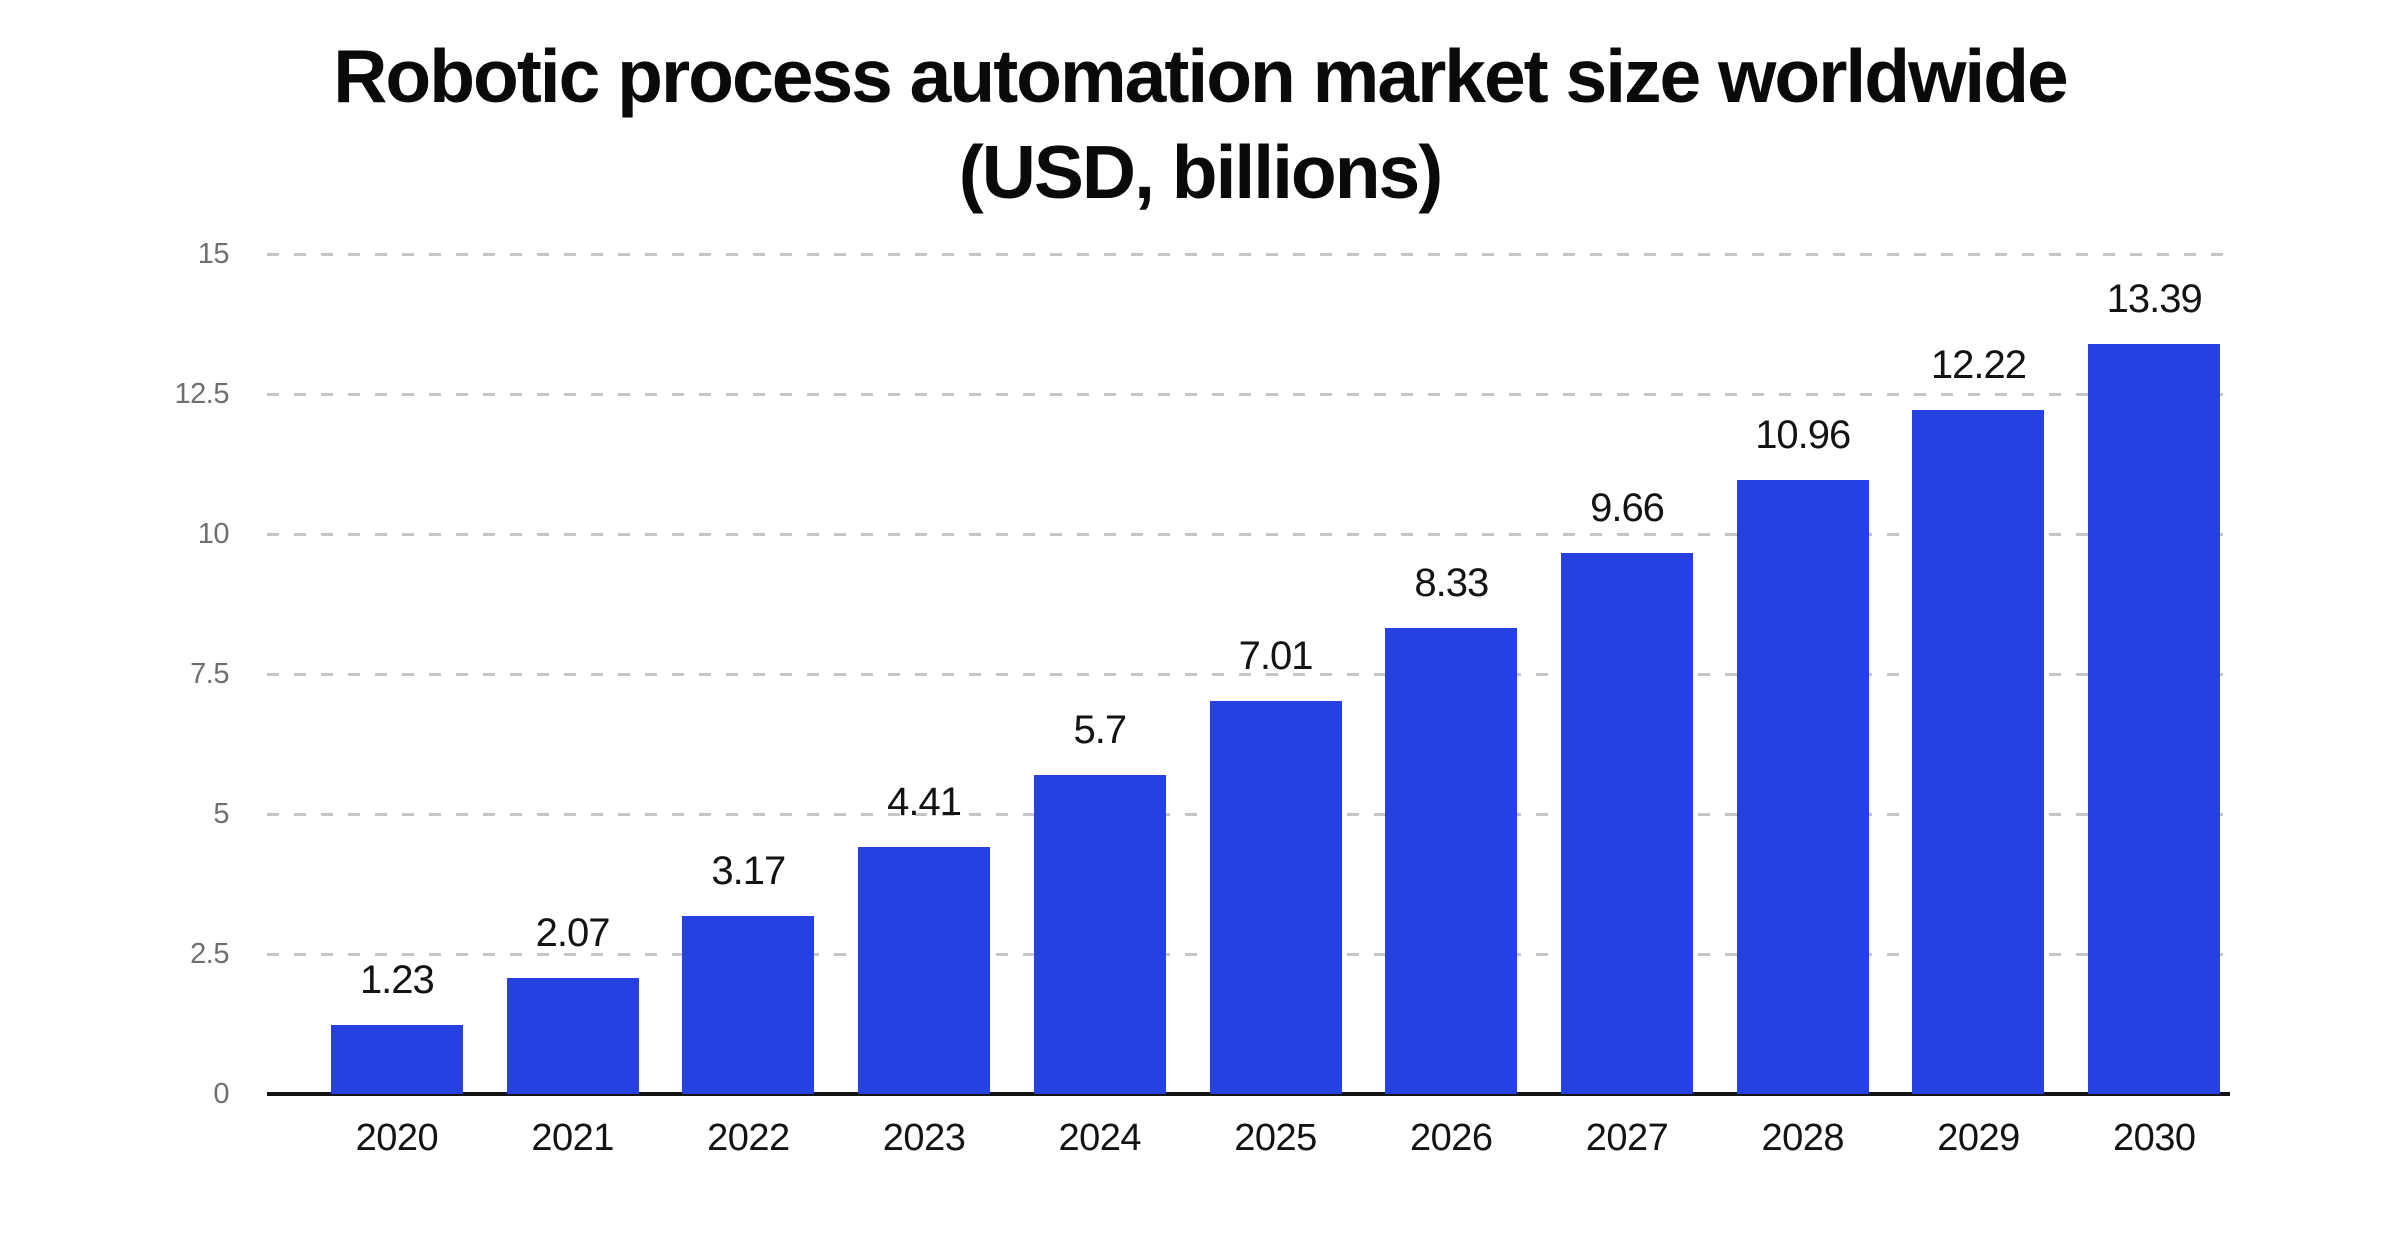  I want to click on chart-subtitle: (USD, billions), so click(1200, 172).